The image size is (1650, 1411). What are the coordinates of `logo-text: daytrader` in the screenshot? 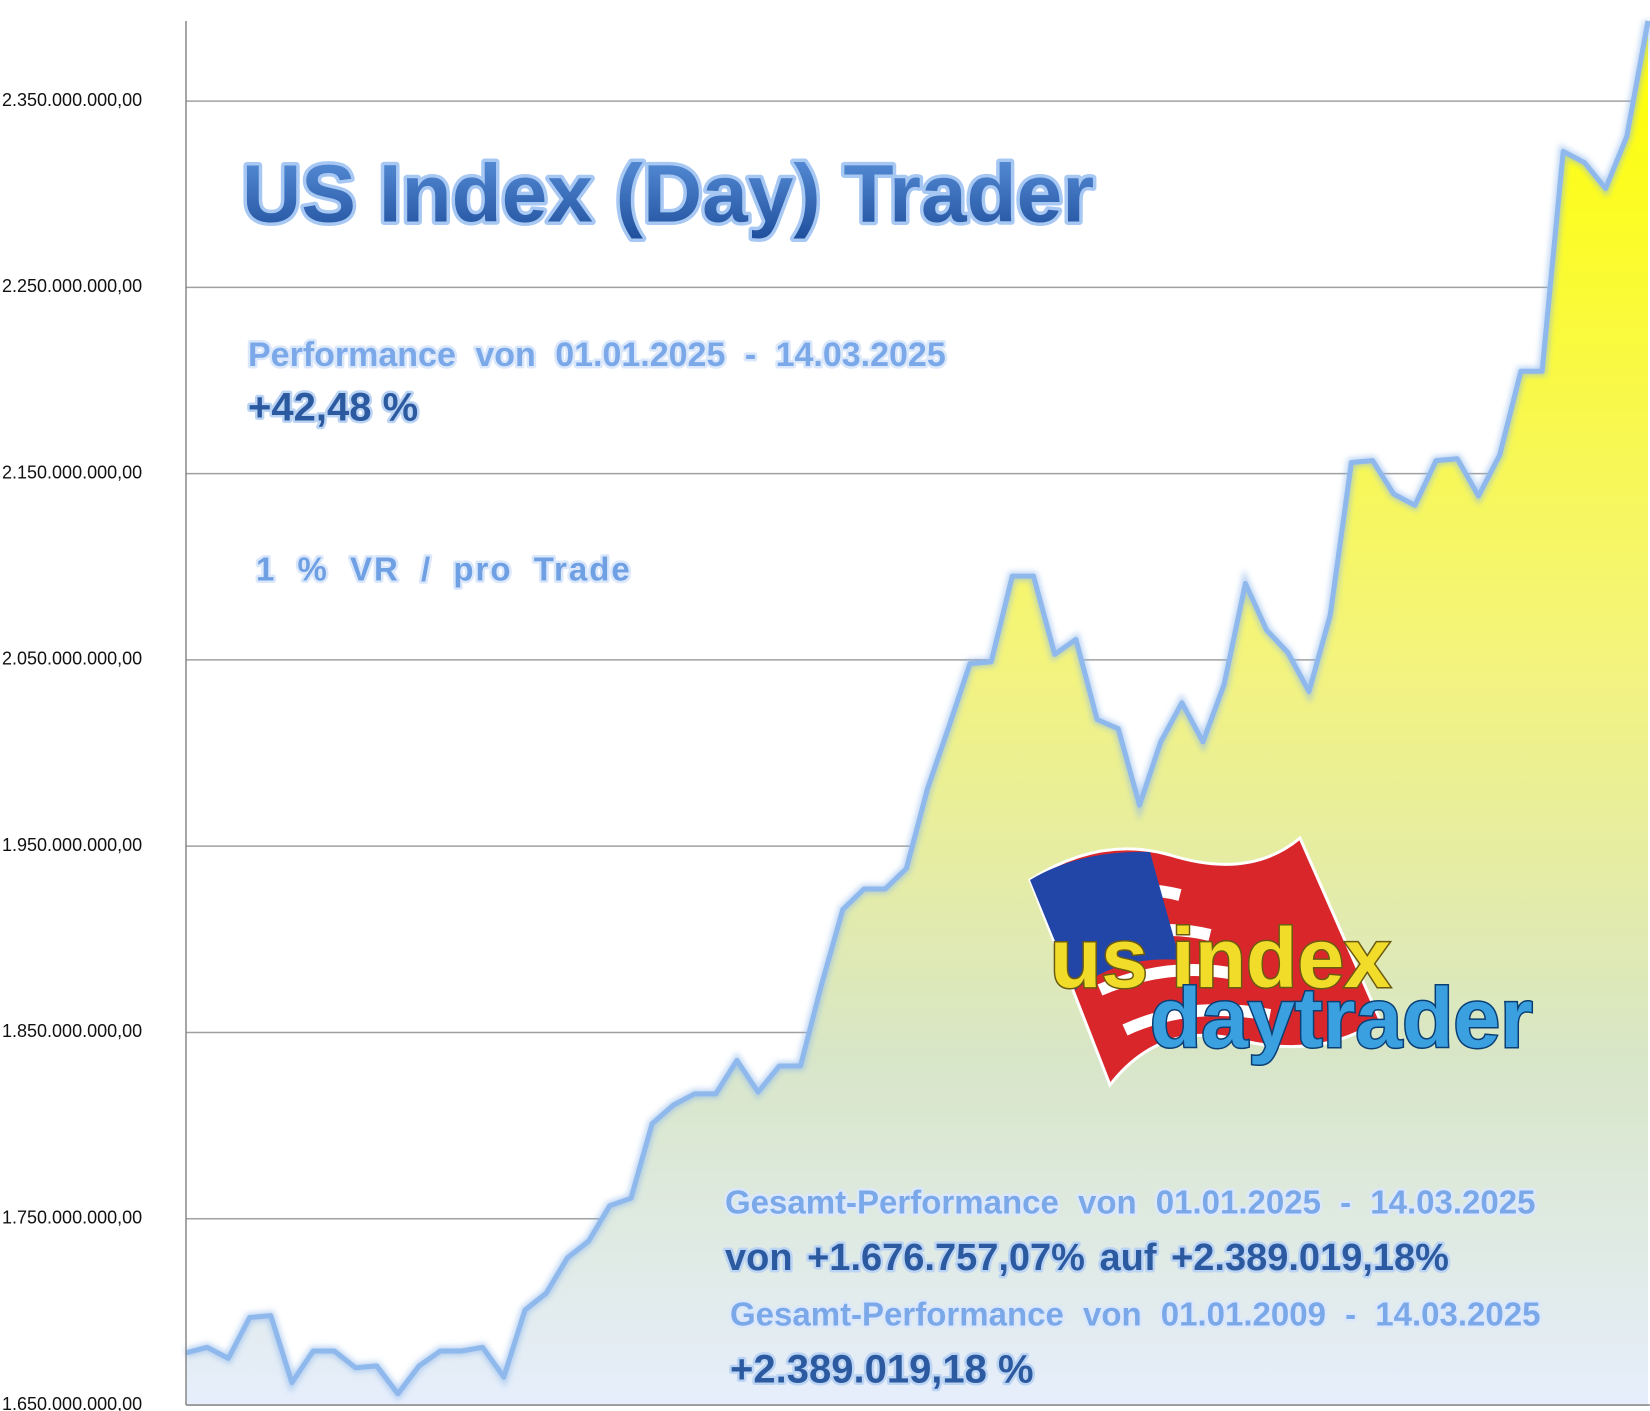 It's located at (1341, 1018).